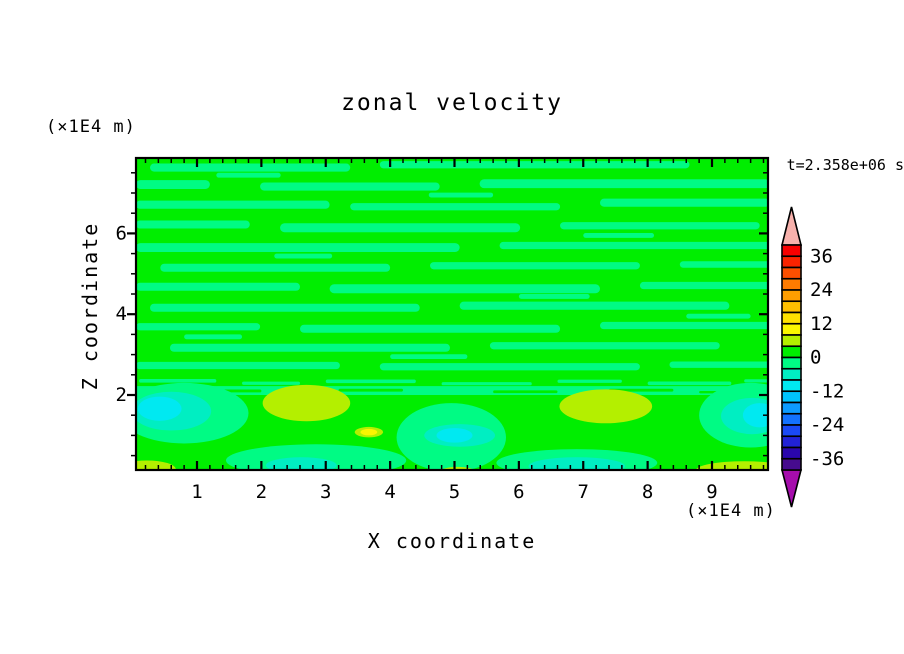 The image size is (904, 654). I want to click on x-tick-label: 4, so click(389, 492).